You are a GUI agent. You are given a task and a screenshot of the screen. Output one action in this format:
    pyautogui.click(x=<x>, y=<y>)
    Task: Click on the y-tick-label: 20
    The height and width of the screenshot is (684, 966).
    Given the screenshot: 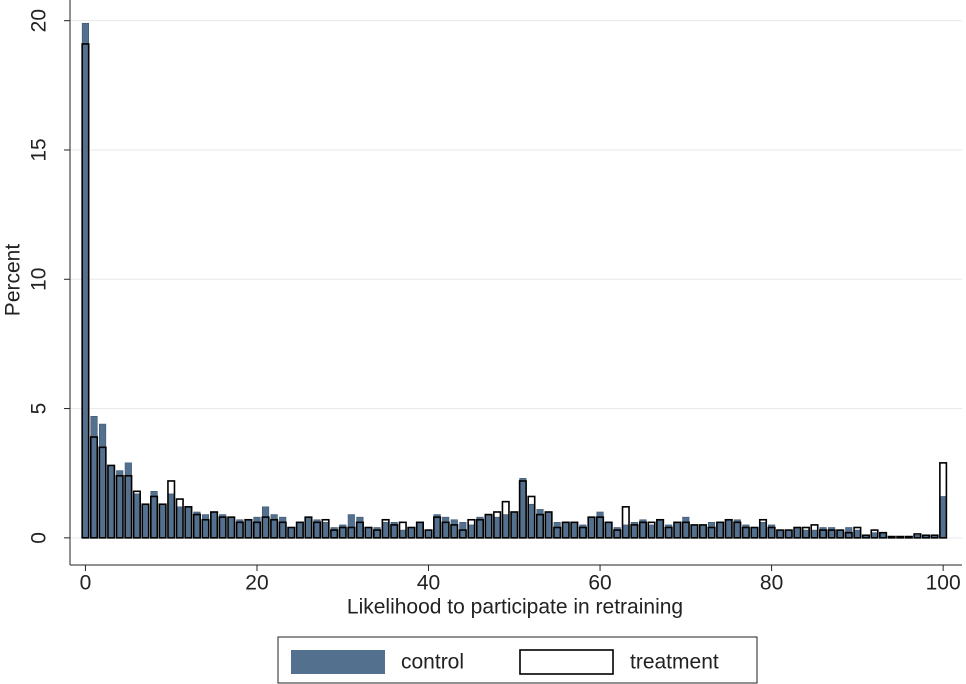 What is the action you would take?
    pyautogui.click(x=39, y=20)
    